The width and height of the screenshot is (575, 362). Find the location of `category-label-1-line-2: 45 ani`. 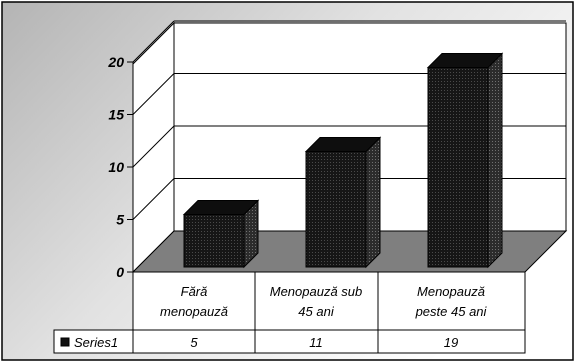

category-label-1-line-2: 45 ani is located at coordinates (316, 311).